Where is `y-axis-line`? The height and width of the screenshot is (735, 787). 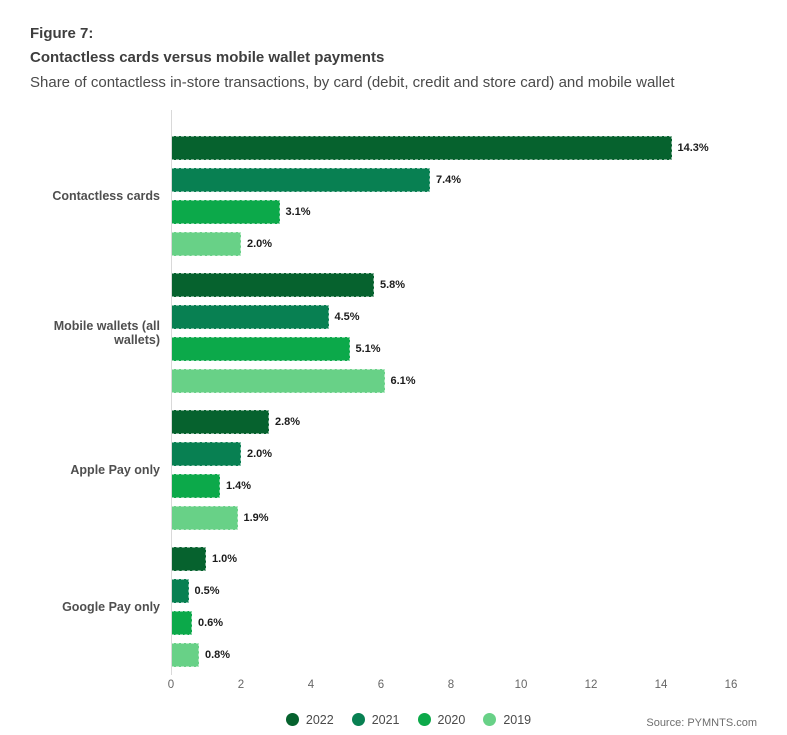
y-axis-line is located at coordinates (171, 392).